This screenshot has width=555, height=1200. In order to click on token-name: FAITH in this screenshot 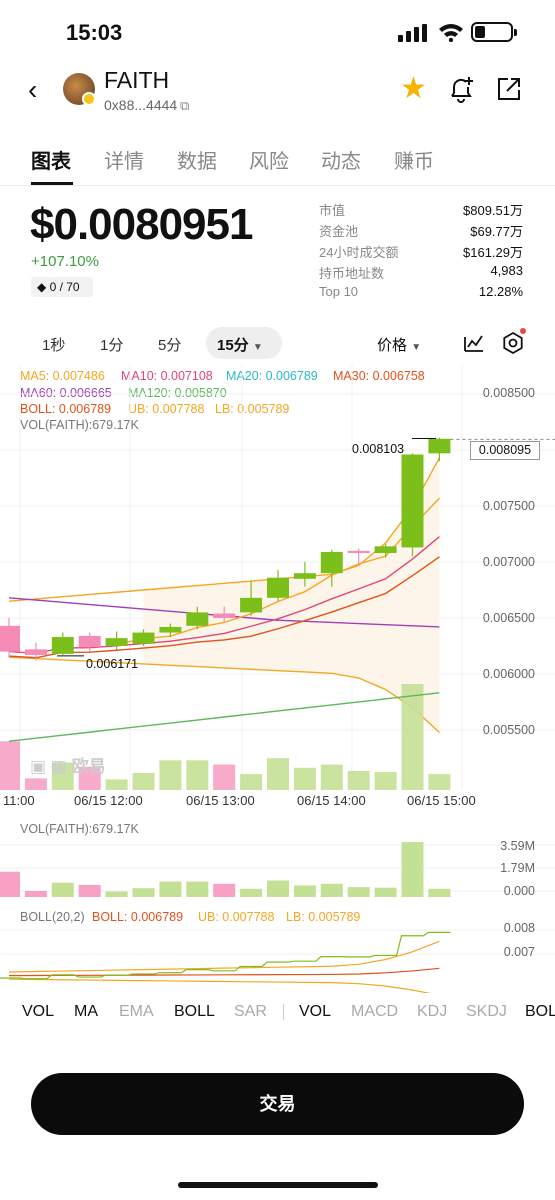, I will do `click(137, 80)`.